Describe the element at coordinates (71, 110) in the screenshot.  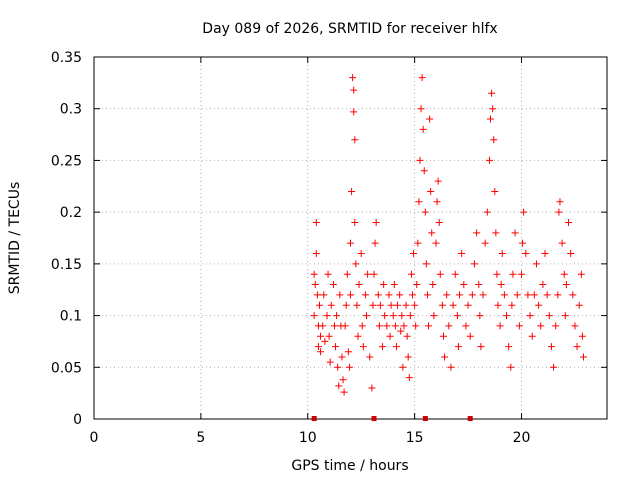
I see `y-tick-label: 0.3` at that location.